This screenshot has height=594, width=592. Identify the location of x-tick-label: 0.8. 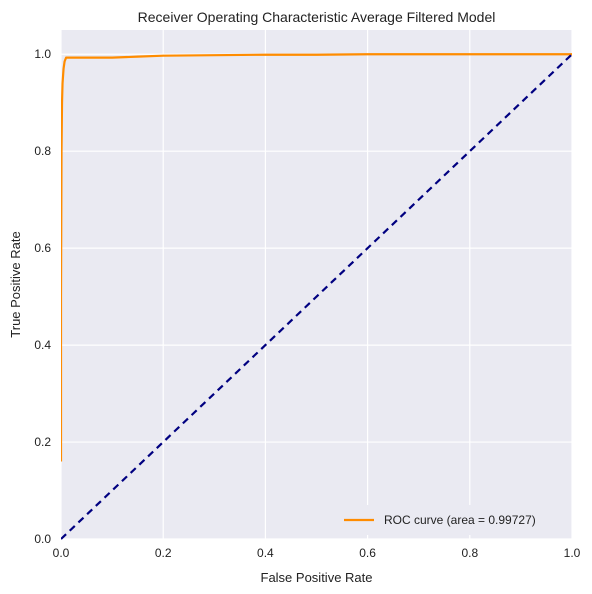
(469, 553).